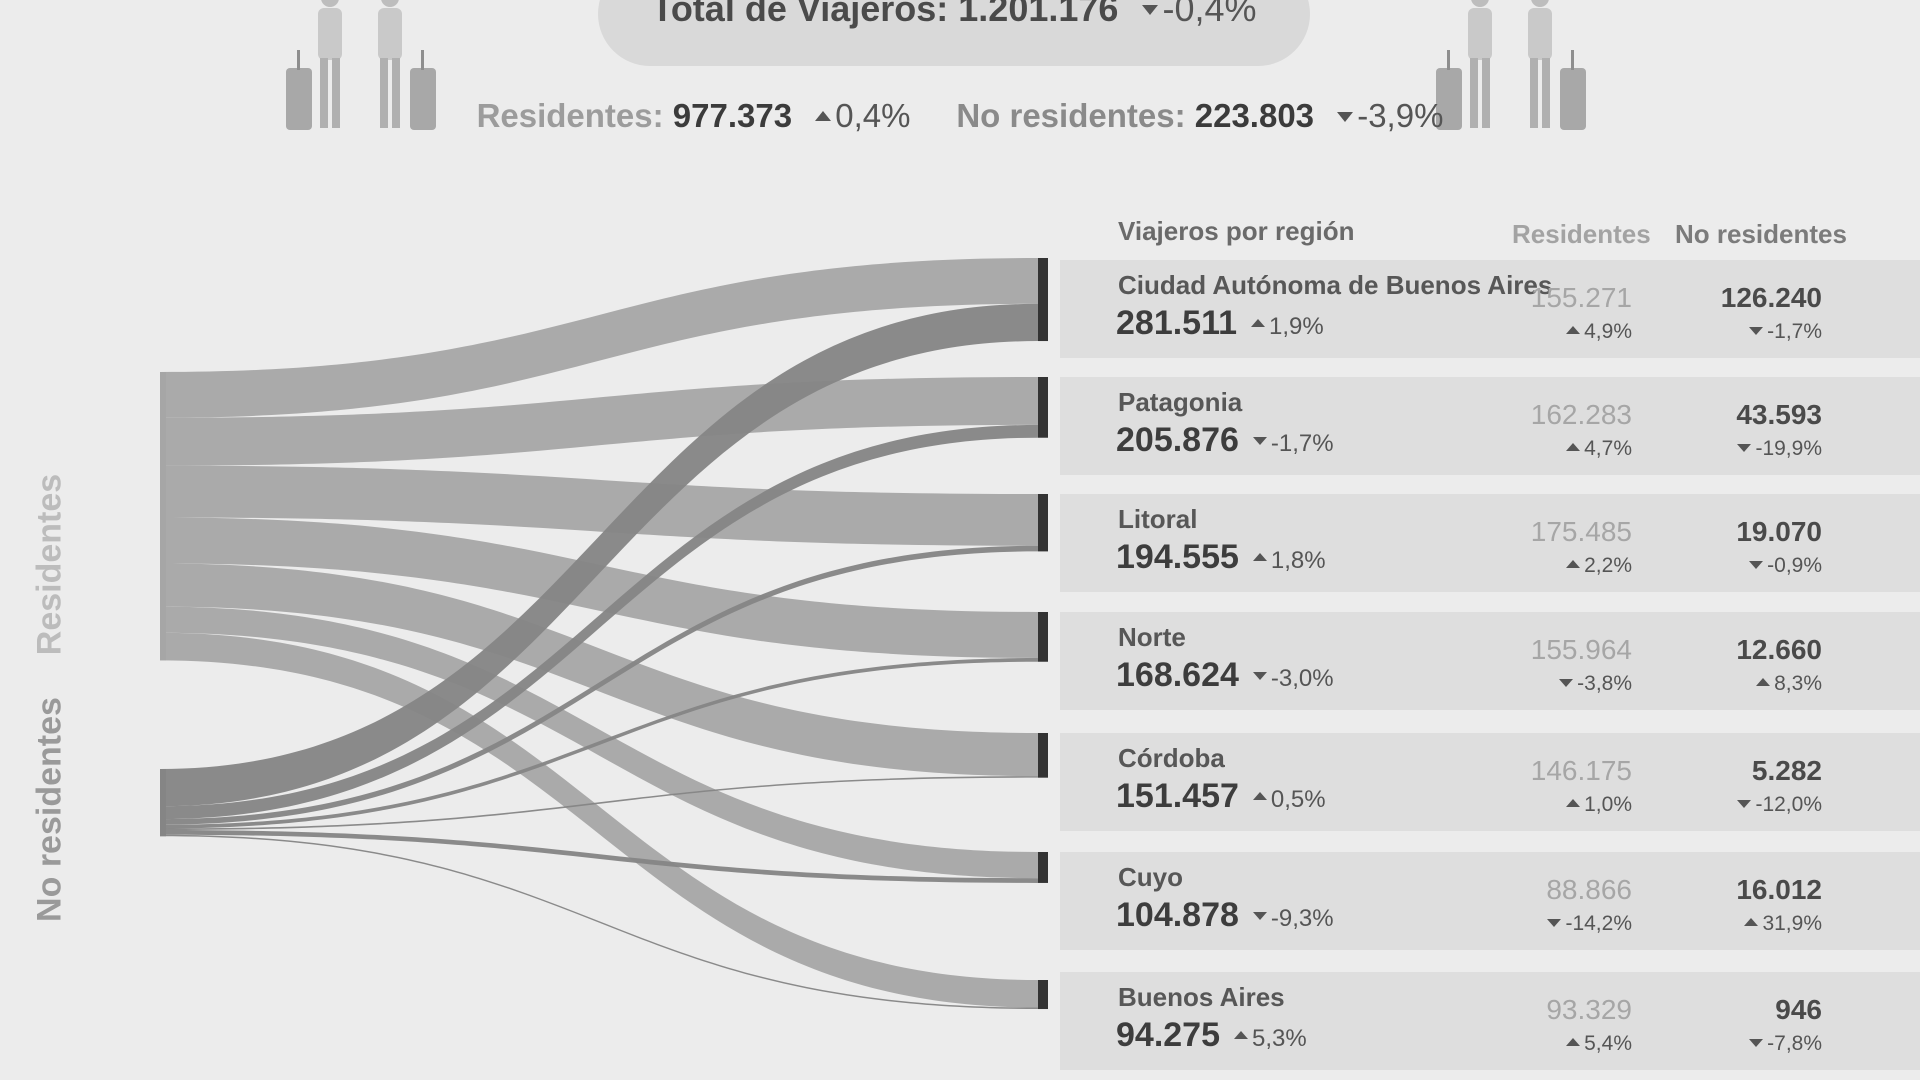 The height and width of the screenshot is (1080, 1920). Describe the element at coordinates (1209, 14) in the screenshot. I see `total-change: -0,4%` at that location.